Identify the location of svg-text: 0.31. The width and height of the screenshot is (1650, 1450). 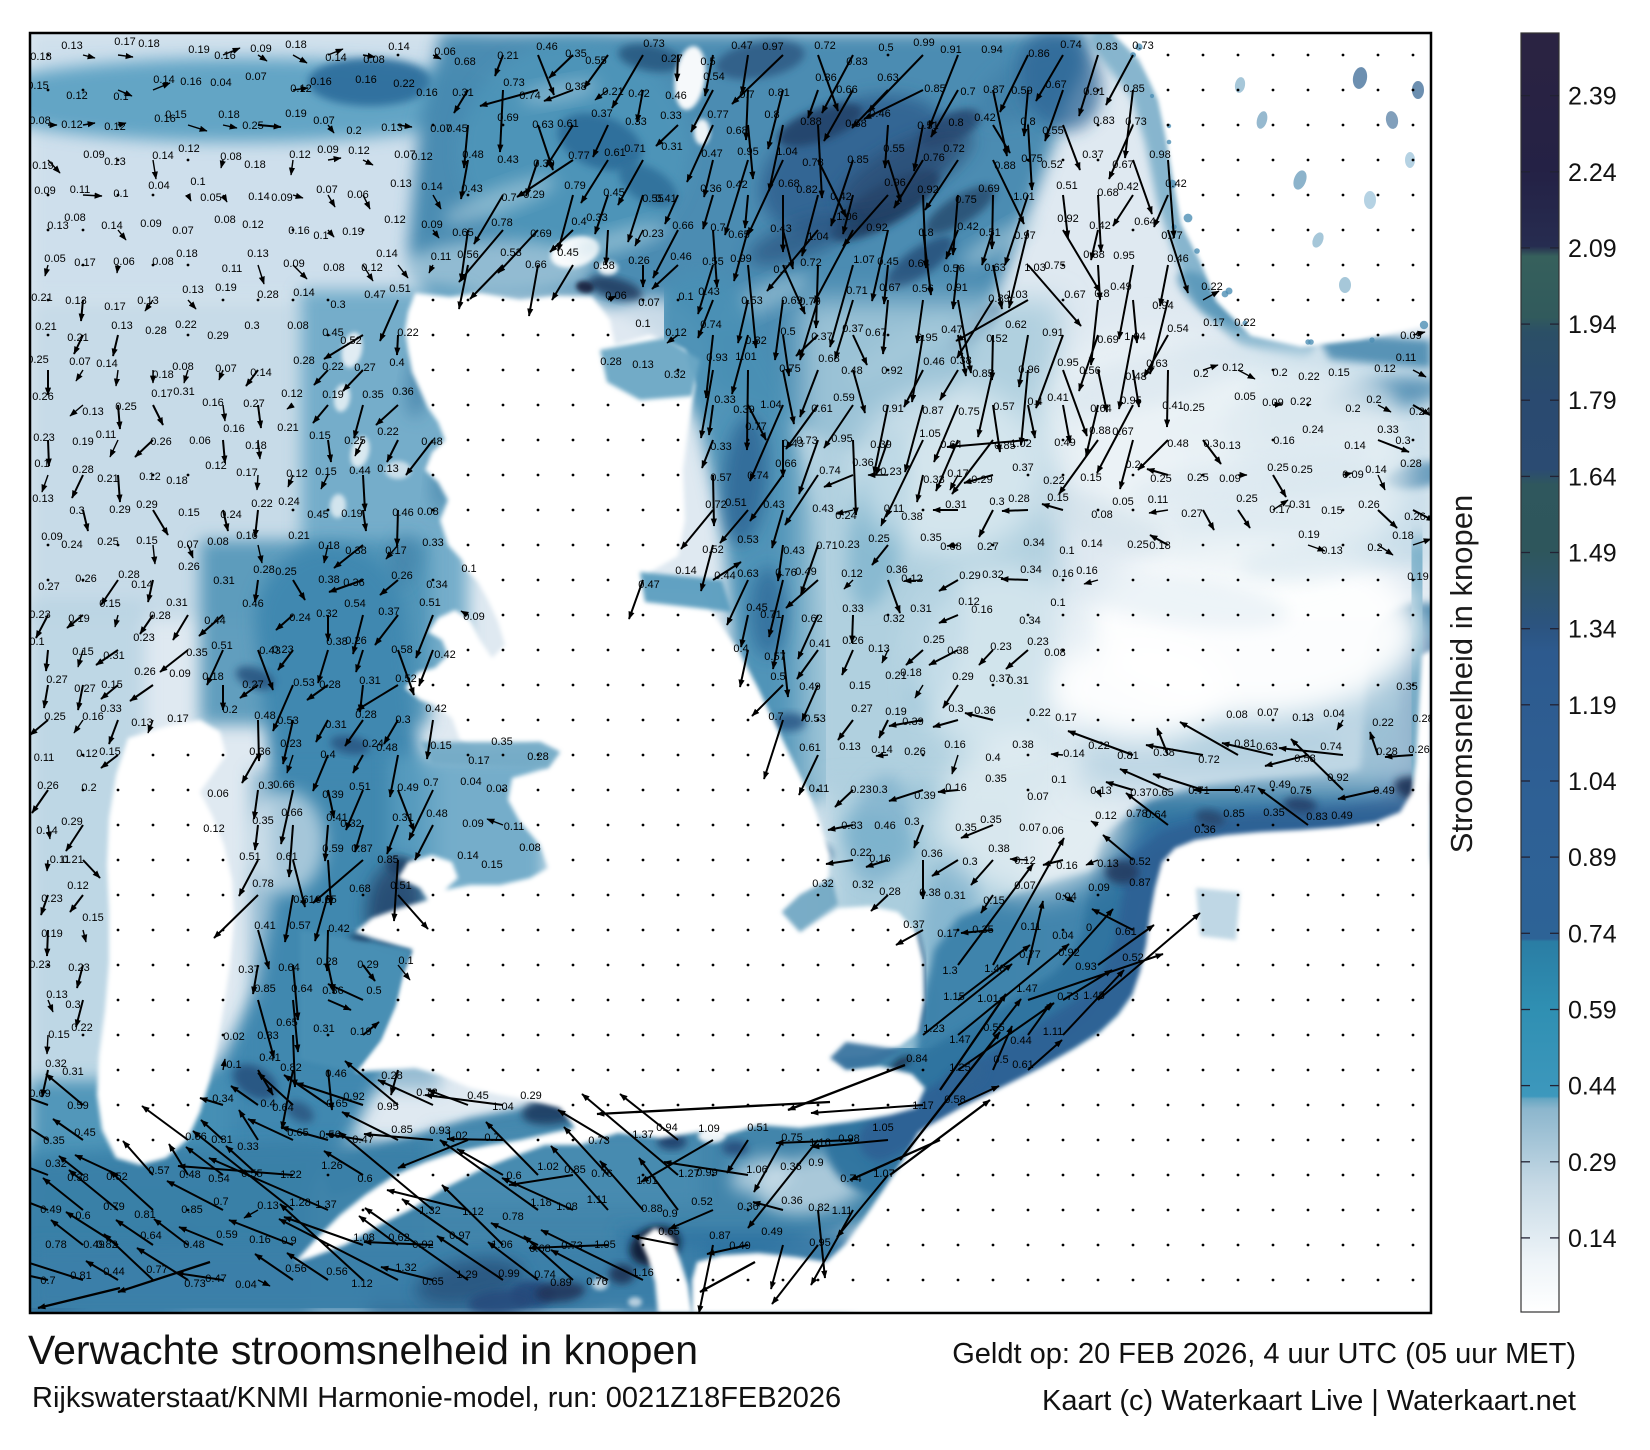
(113, 656).